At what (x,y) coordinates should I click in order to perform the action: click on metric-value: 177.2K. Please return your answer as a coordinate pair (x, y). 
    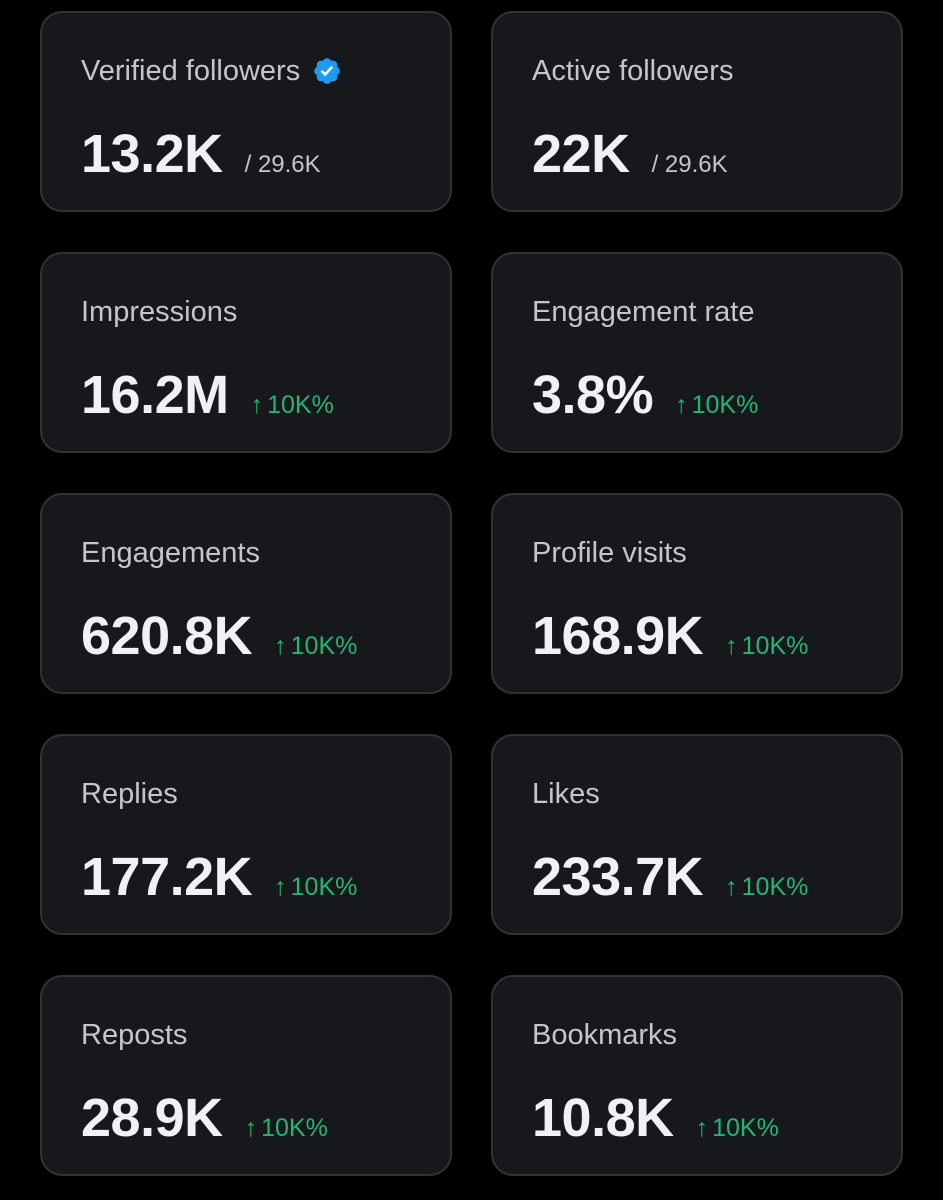
    Looking at the image, I should click on (167, 877).